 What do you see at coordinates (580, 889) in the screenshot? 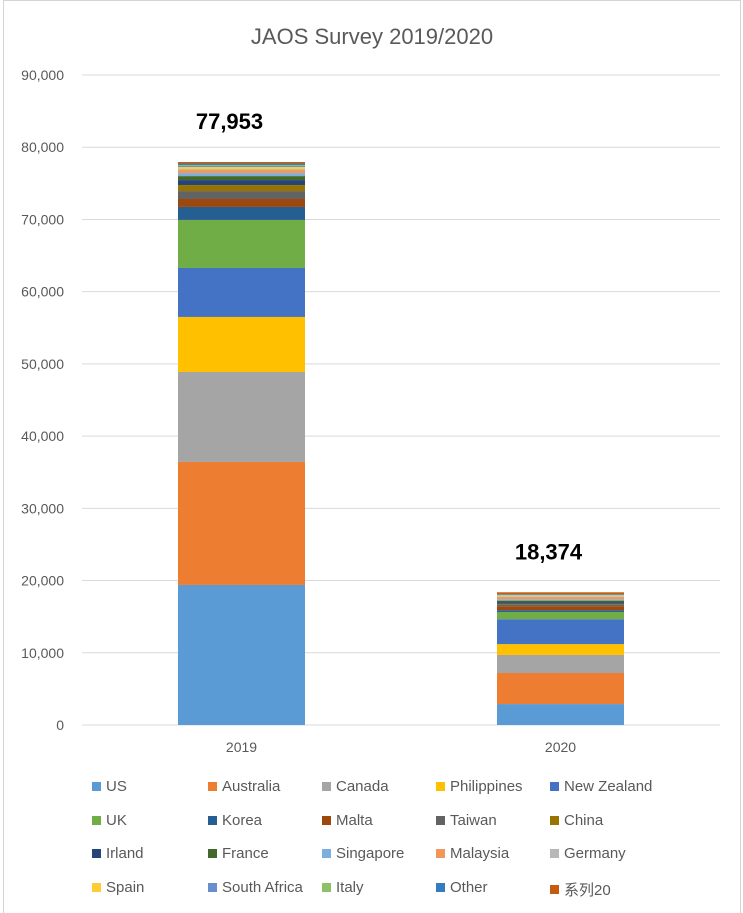
I see `legend-item: 系列20` at bounding box center [580, 889].